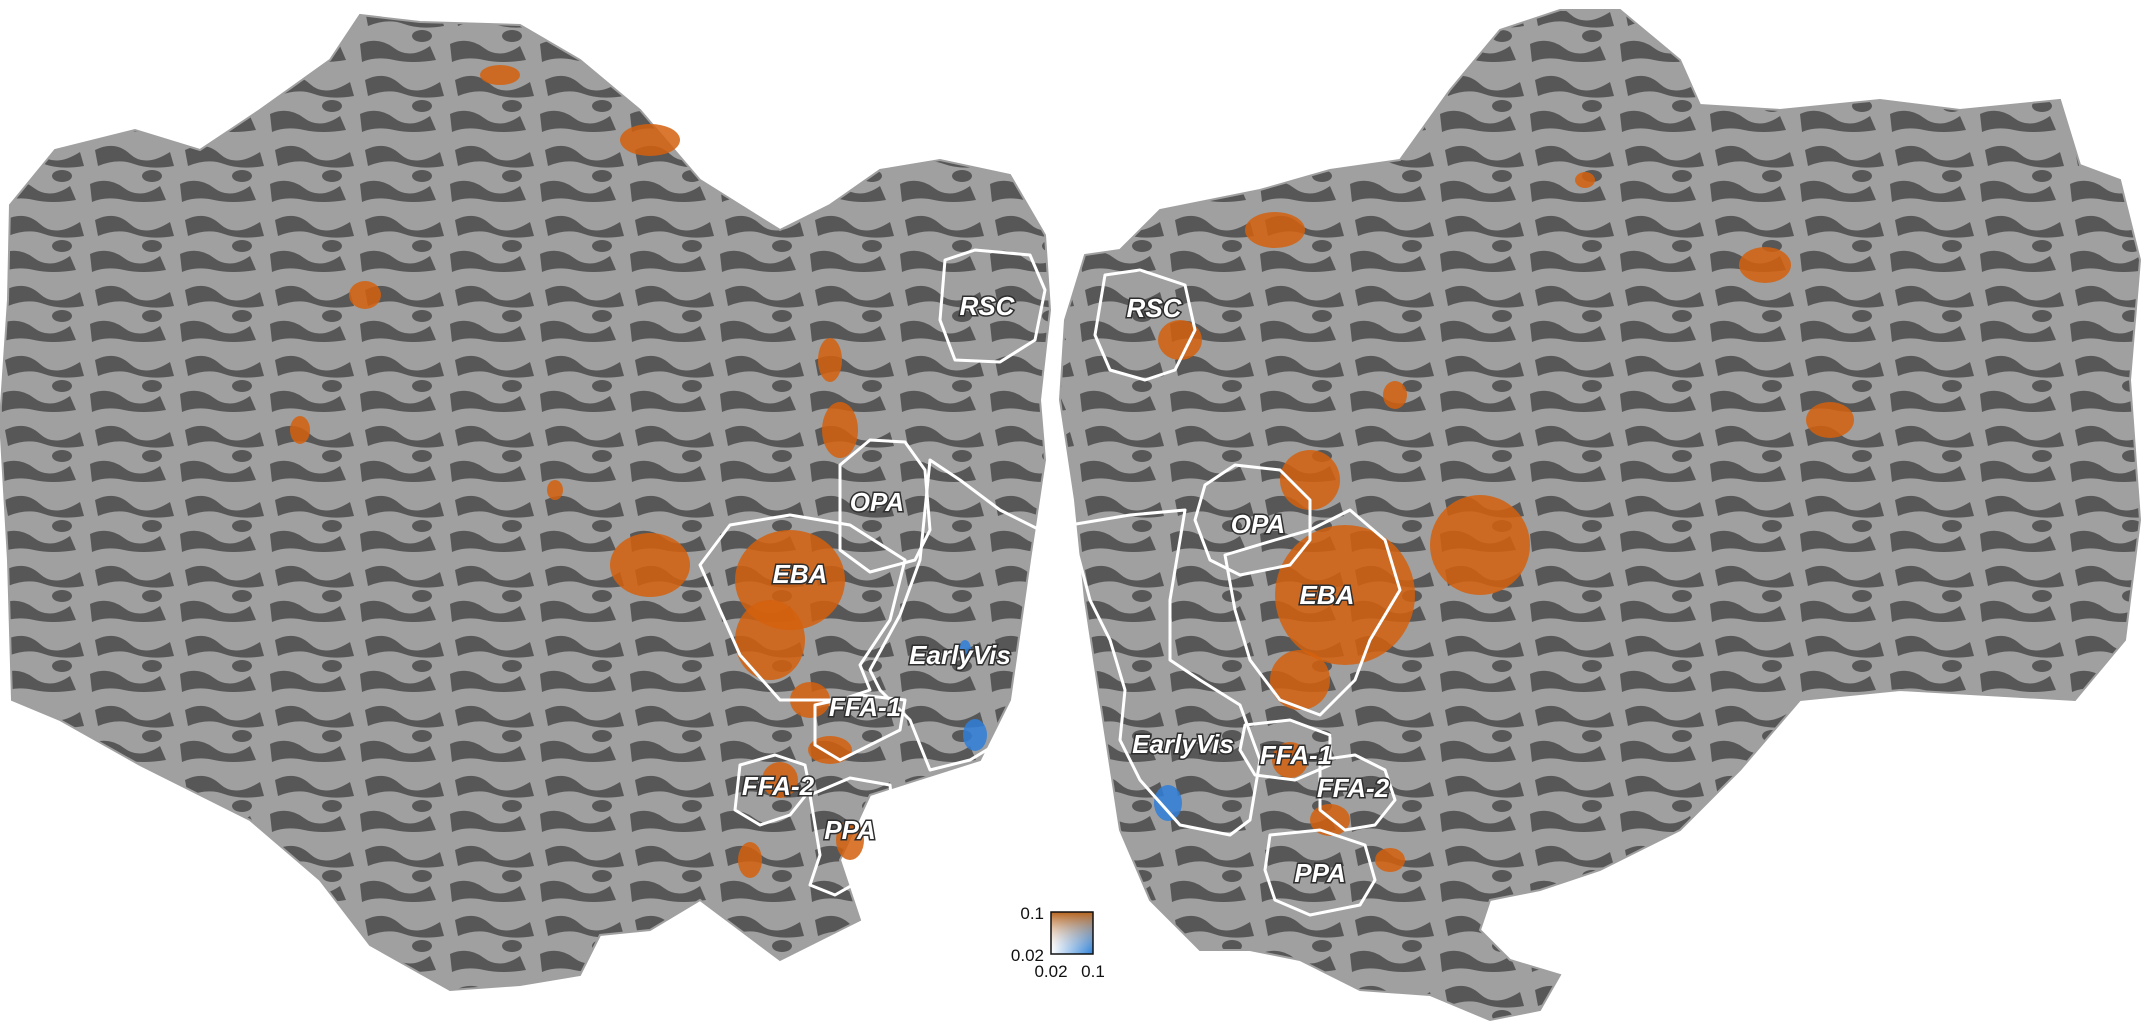 The width and height of the screenshot is (2145, 1024). I want to click on right-roi-ffa1-outline, so click(1285, 750).